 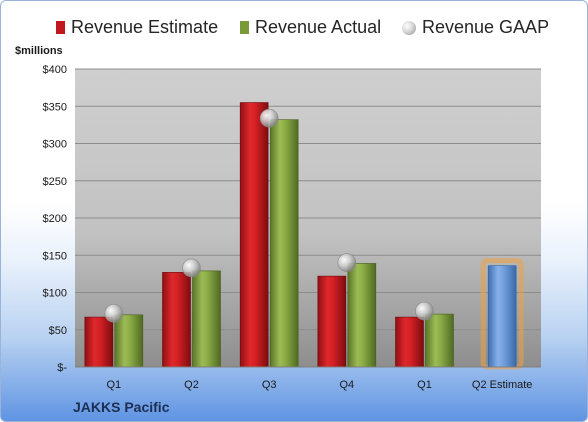 I want to click on y-tick-label: $50, so click(x=58, y=331).